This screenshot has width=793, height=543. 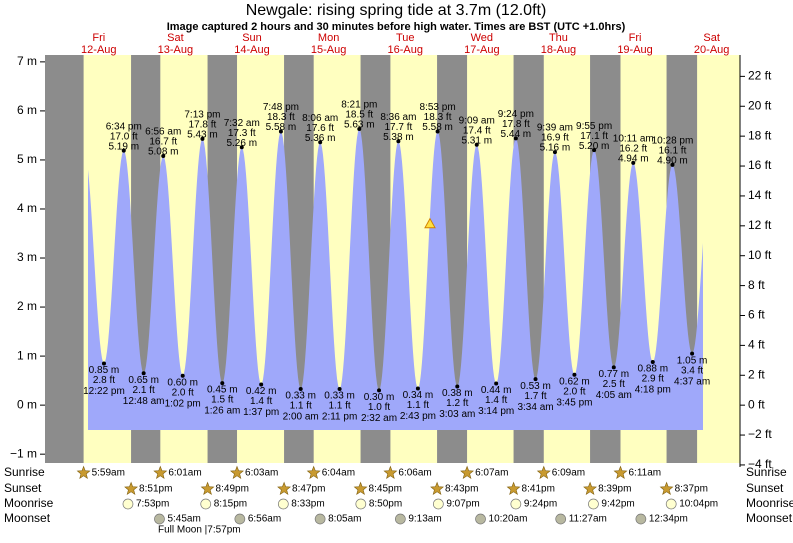 What do you see at coordinates (760, 135) in the screenshot?
I see `y2-tick-label: 18 ft` at bounding box center [760, 135].